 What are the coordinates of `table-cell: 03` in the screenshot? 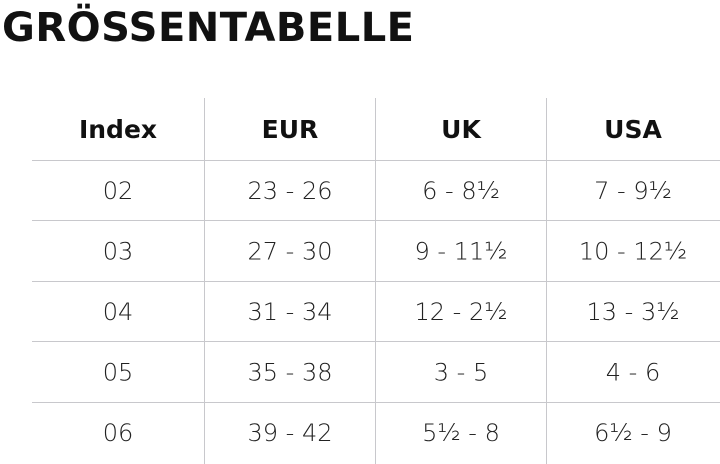 It's located at (118, 252).